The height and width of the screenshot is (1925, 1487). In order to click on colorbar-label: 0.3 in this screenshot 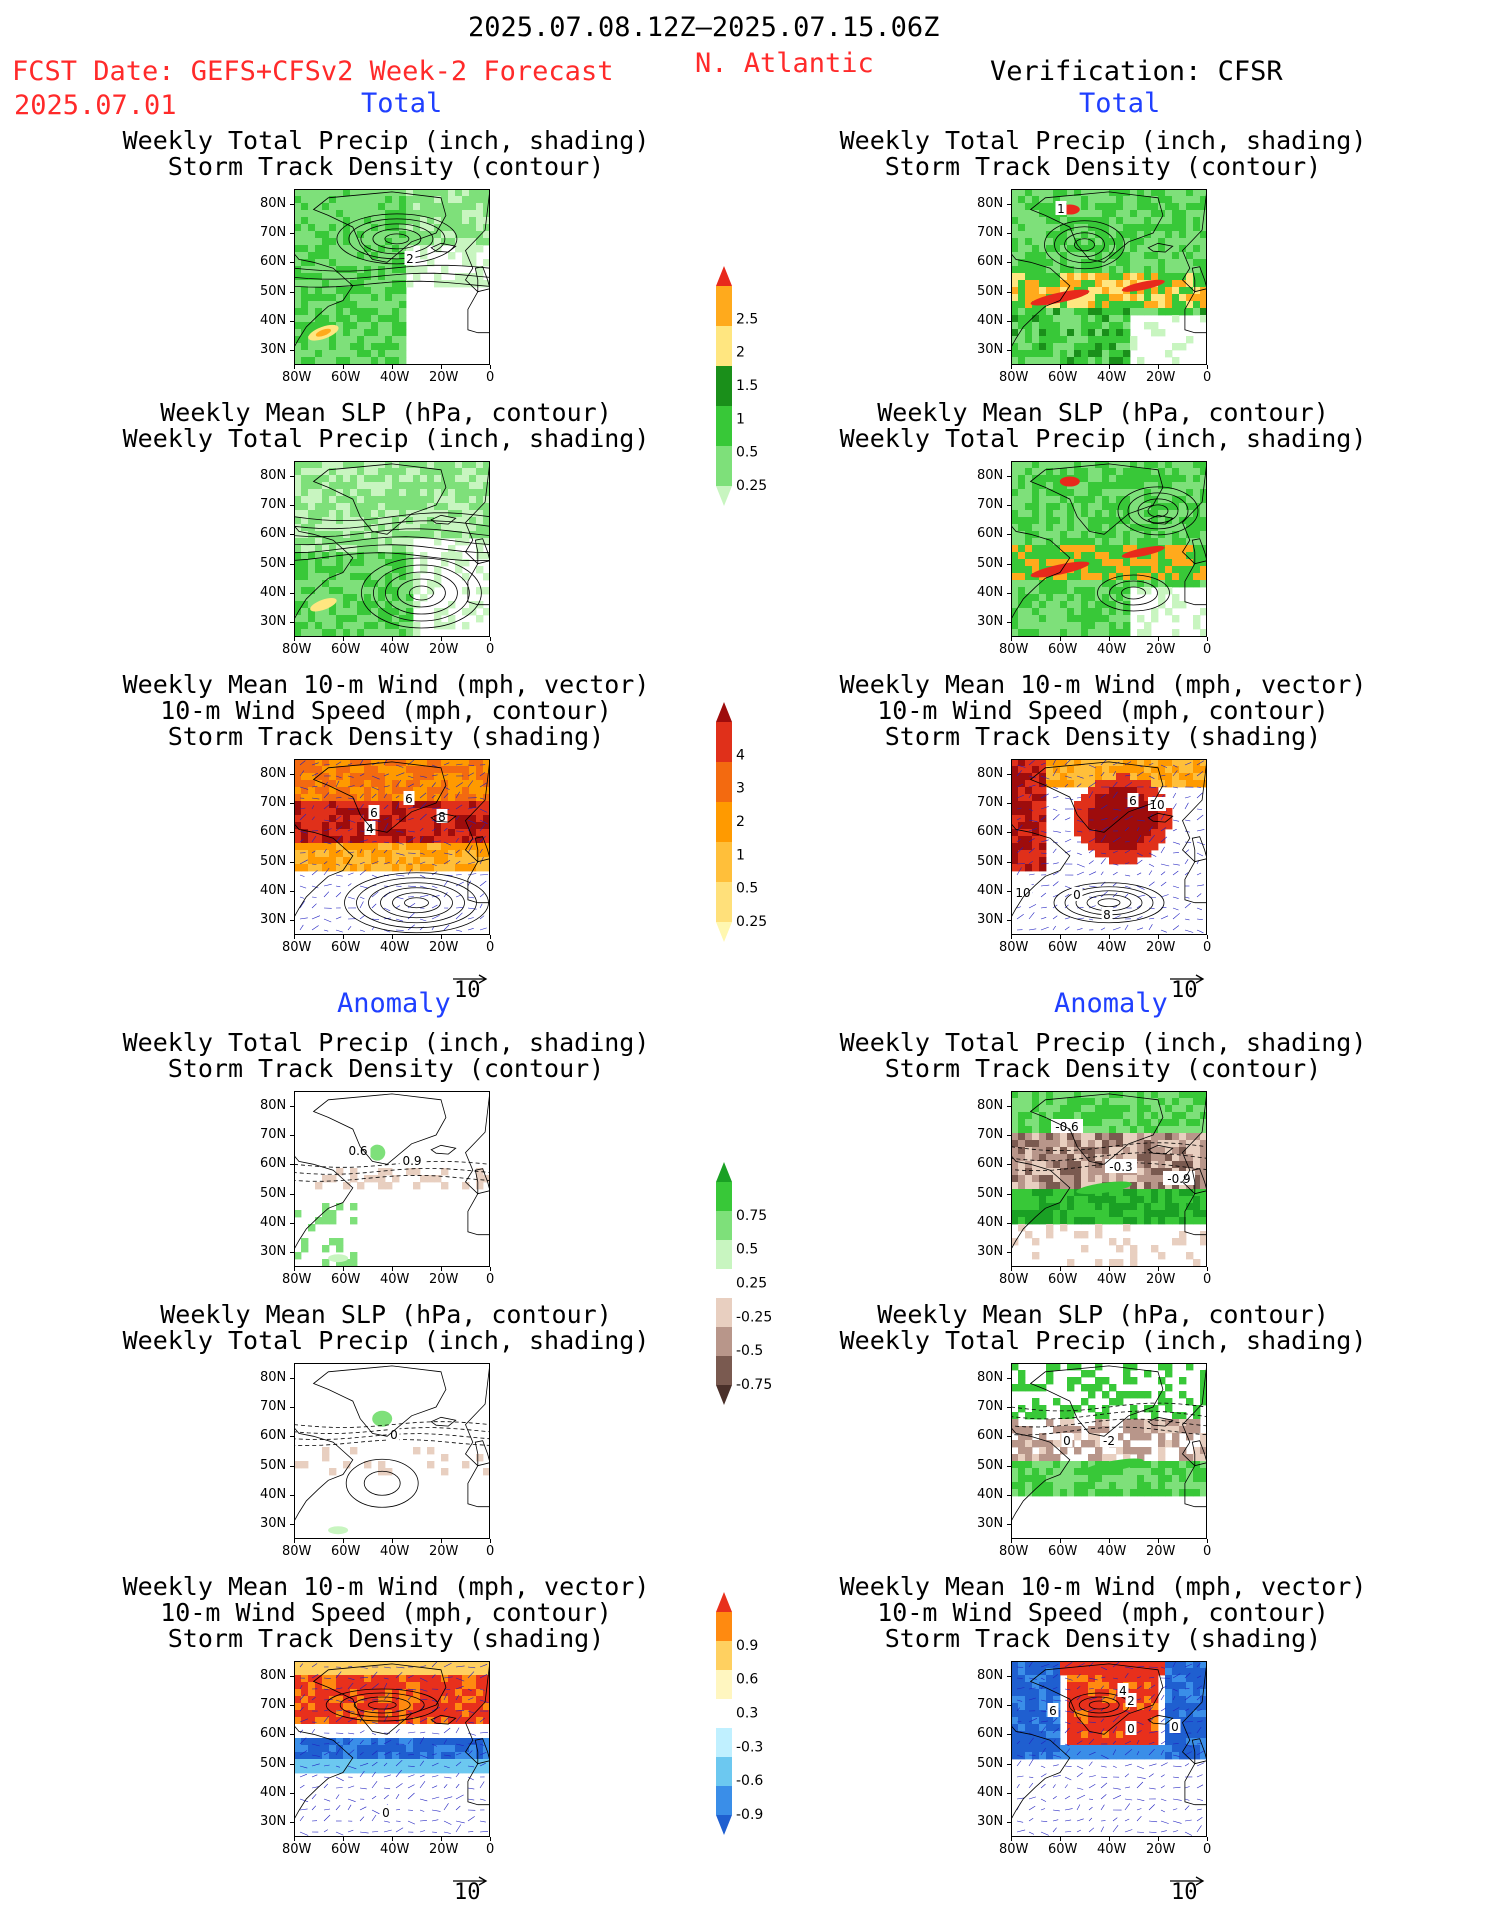, I will do `click(747, 1714)`.